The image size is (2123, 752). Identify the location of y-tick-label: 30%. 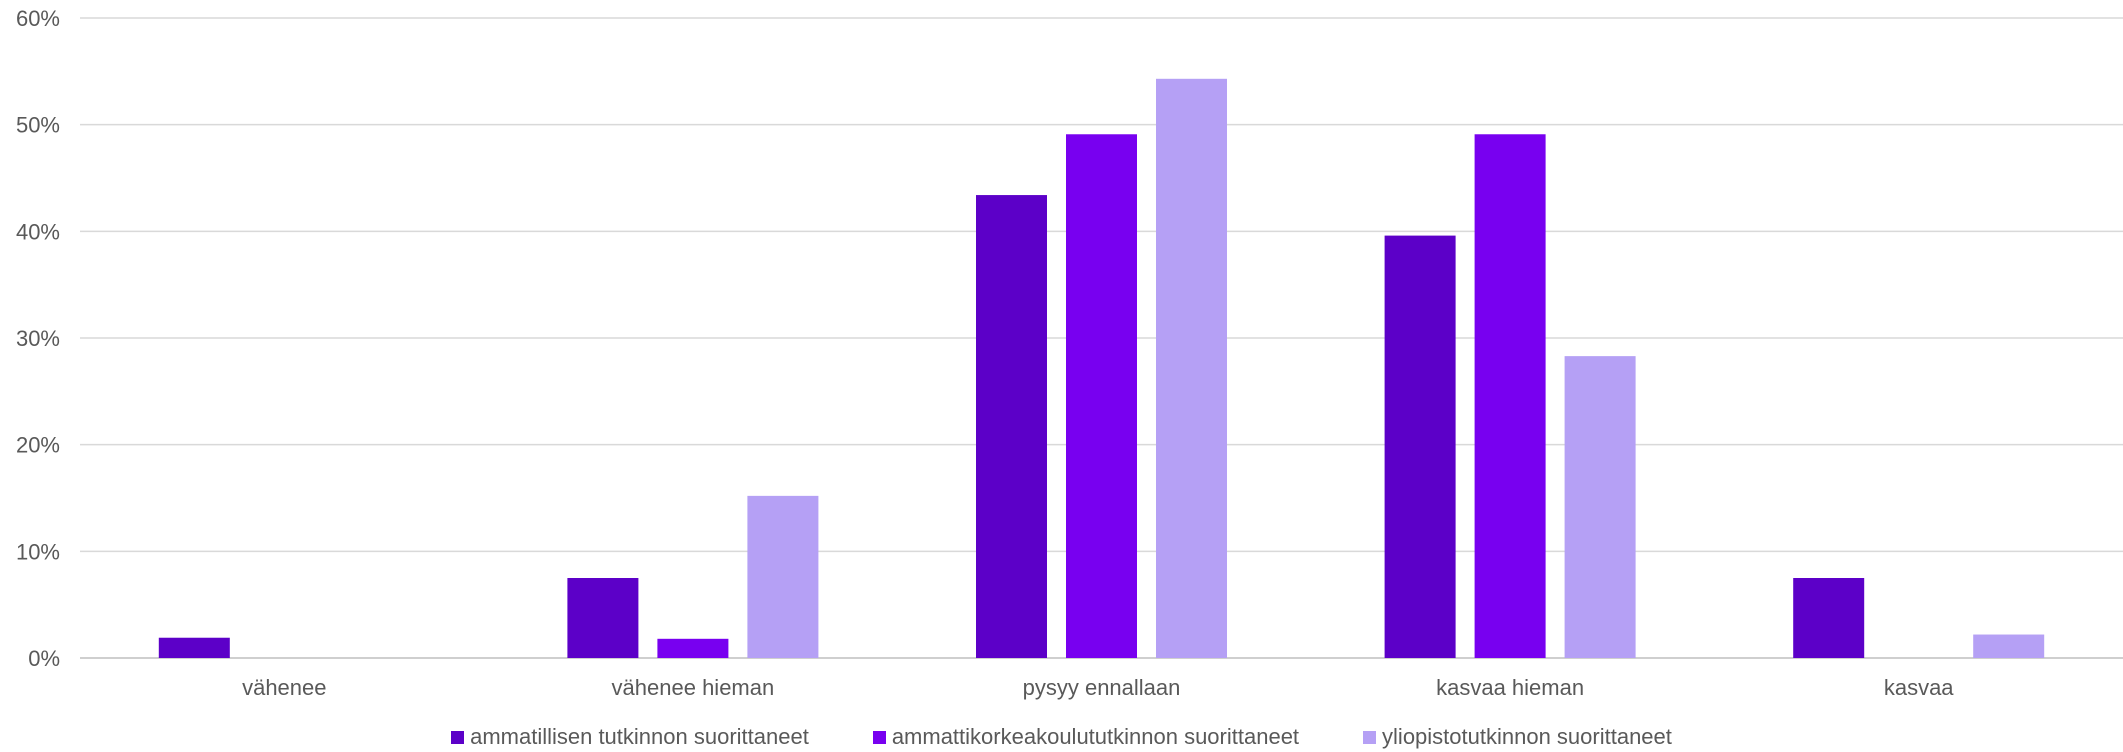
(38, 338).